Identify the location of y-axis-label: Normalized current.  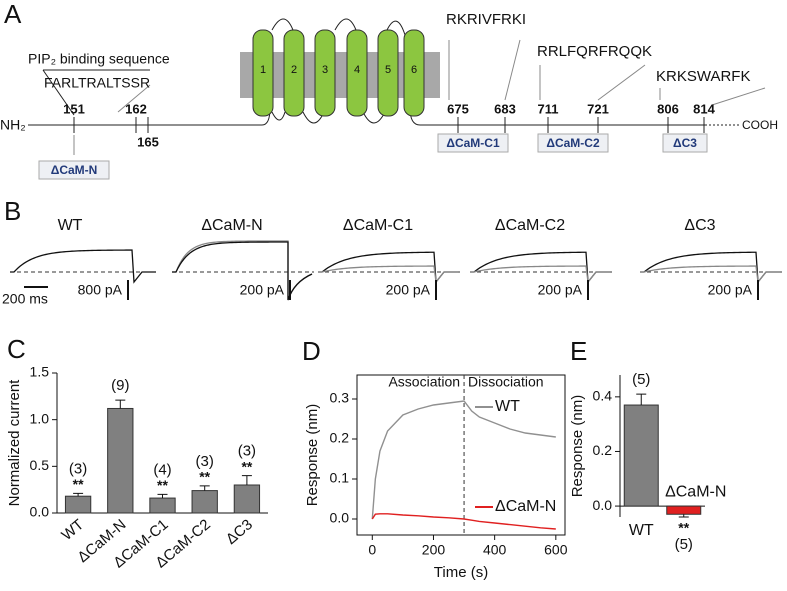
(14, 443).